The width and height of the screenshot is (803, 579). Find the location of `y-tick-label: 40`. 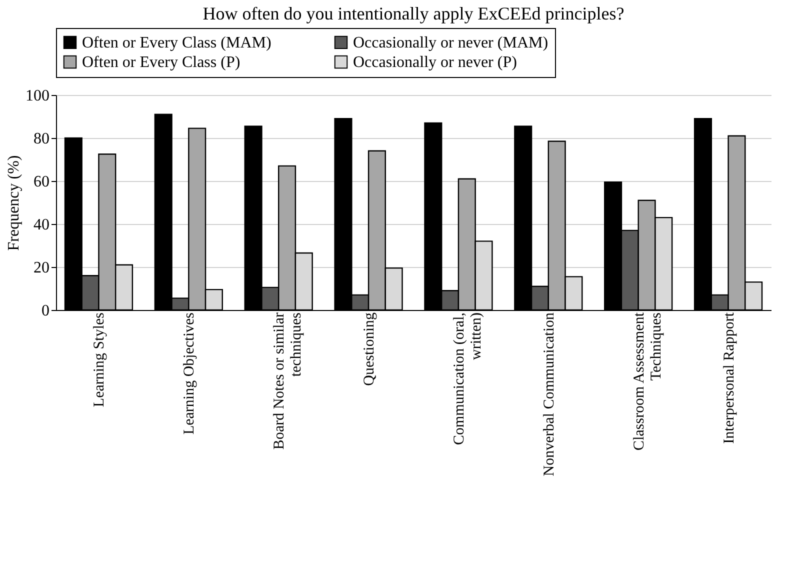

y-tick-label: 40 is located at coordinates (42, 225).